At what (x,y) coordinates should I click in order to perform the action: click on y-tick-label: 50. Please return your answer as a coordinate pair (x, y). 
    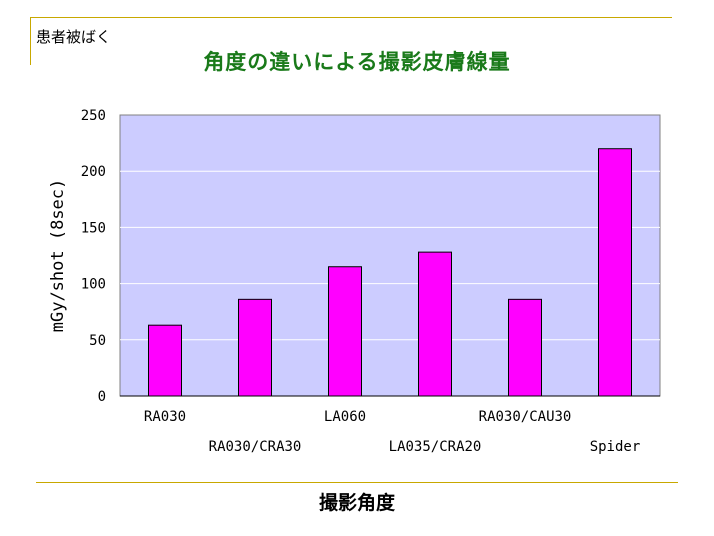
    Looking at the image, I should click on (97, 341).